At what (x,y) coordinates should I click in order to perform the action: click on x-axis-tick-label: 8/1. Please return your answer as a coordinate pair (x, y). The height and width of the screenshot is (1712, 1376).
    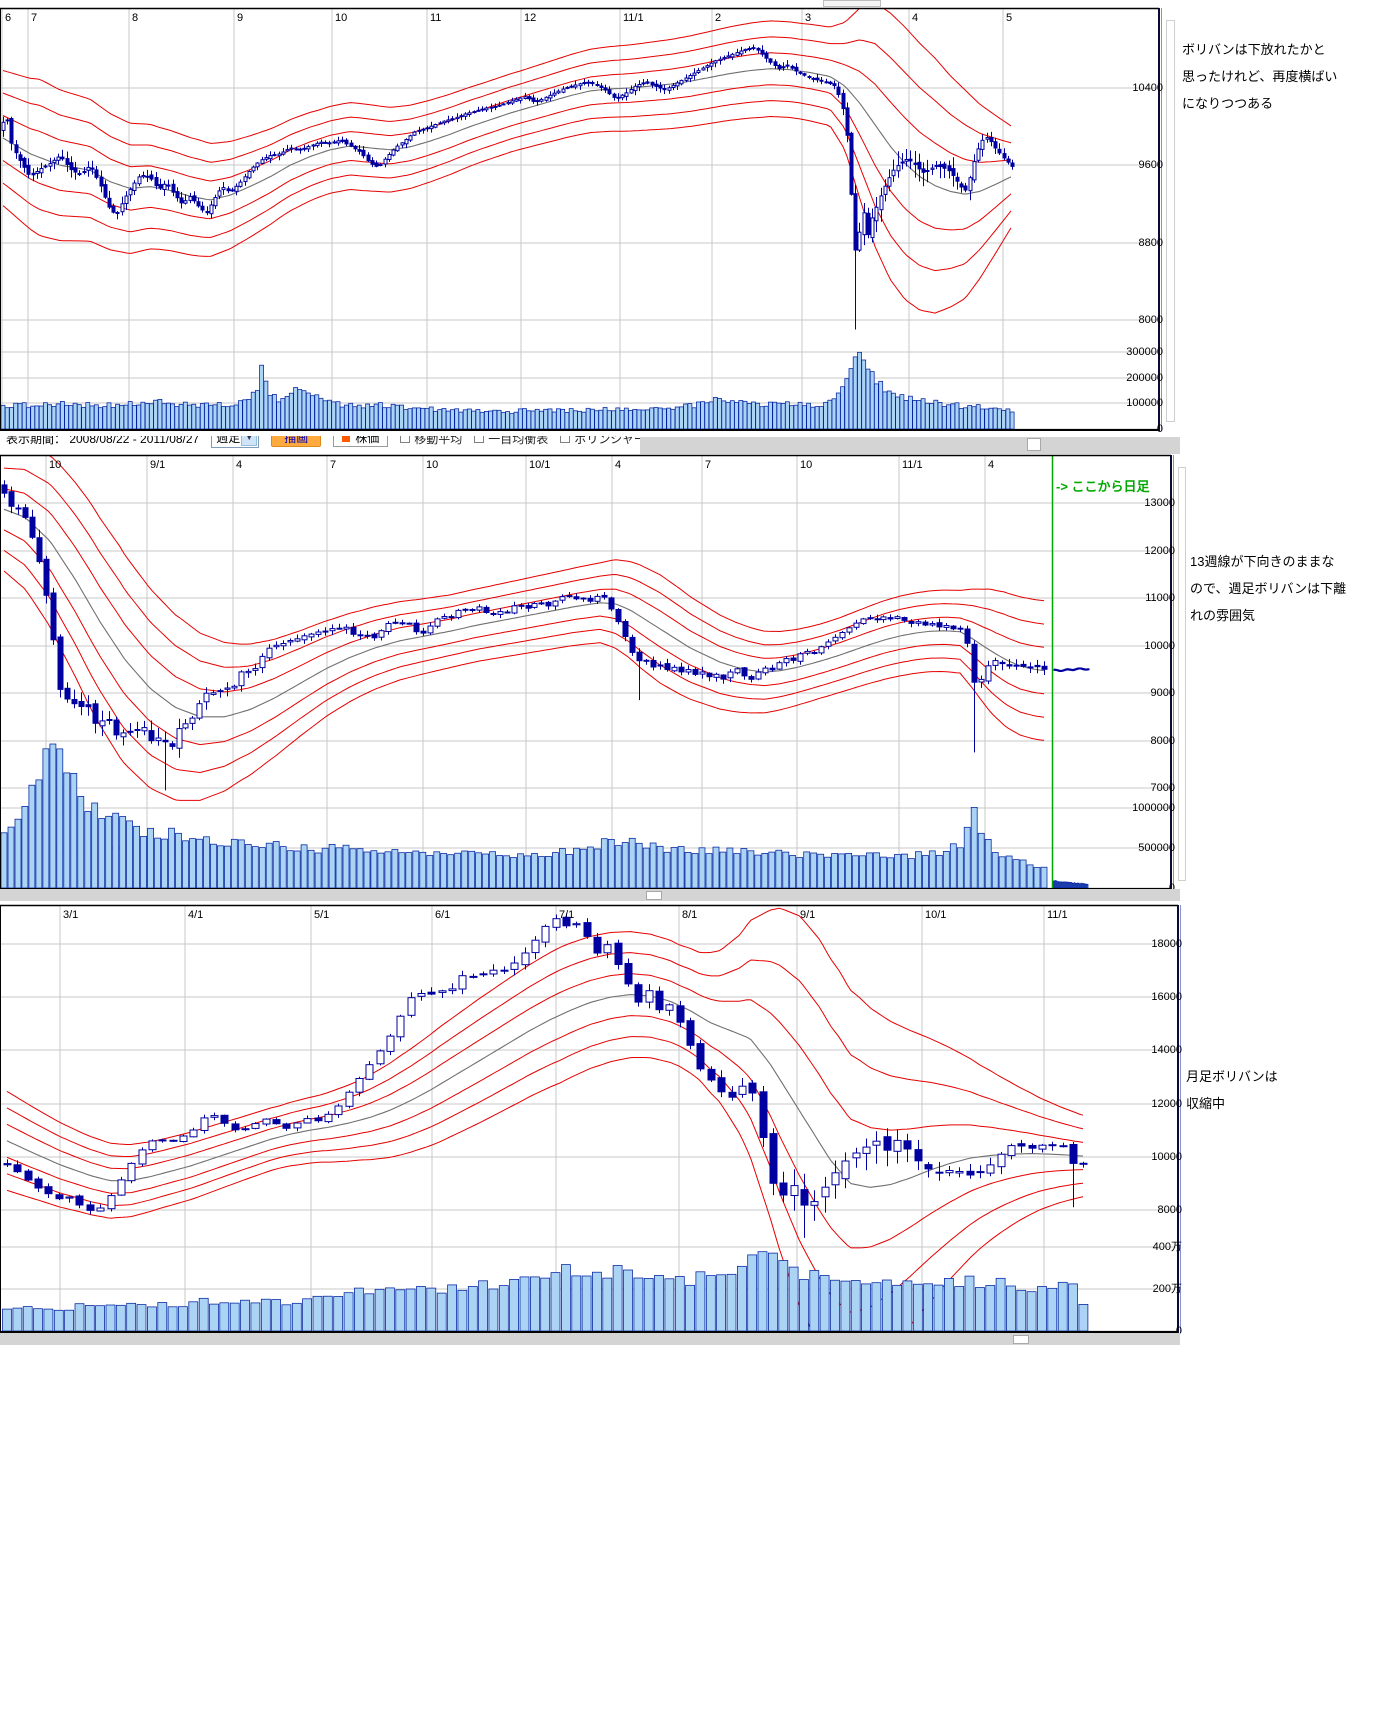
    Looking at the image, I should click on (689, 915).